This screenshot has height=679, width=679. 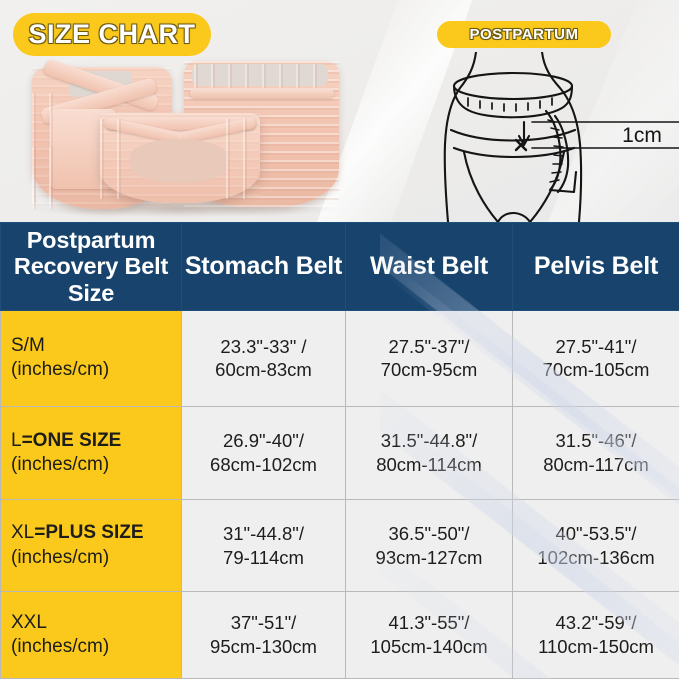 I want to click on measurement-text: 27.5"-41"/ 70cm-105cm, so click(x=596, y=358).